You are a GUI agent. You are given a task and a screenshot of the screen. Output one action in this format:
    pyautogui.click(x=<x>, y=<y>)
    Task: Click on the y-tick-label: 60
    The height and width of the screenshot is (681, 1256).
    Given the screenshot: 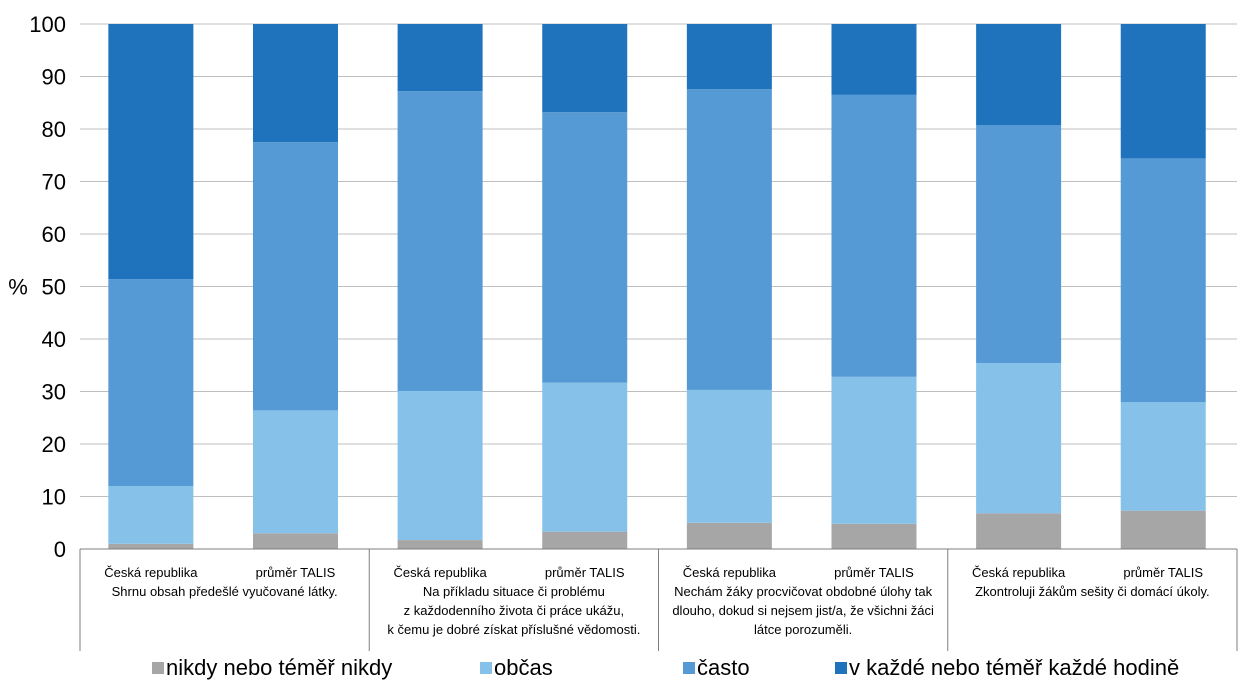 What is the action you would take?
    pyautogui.click(x=54, y=234)
    